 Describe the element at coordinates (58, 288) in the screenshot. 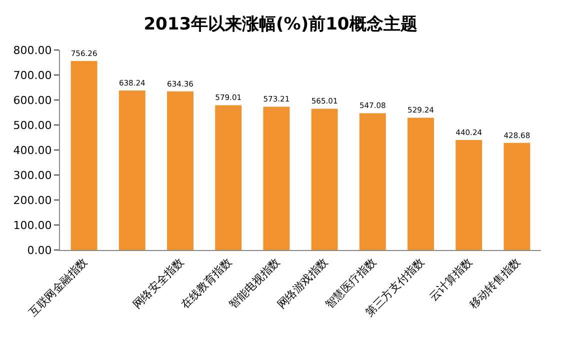

I see `x-tick-label: 互联网金融指数` at that location.